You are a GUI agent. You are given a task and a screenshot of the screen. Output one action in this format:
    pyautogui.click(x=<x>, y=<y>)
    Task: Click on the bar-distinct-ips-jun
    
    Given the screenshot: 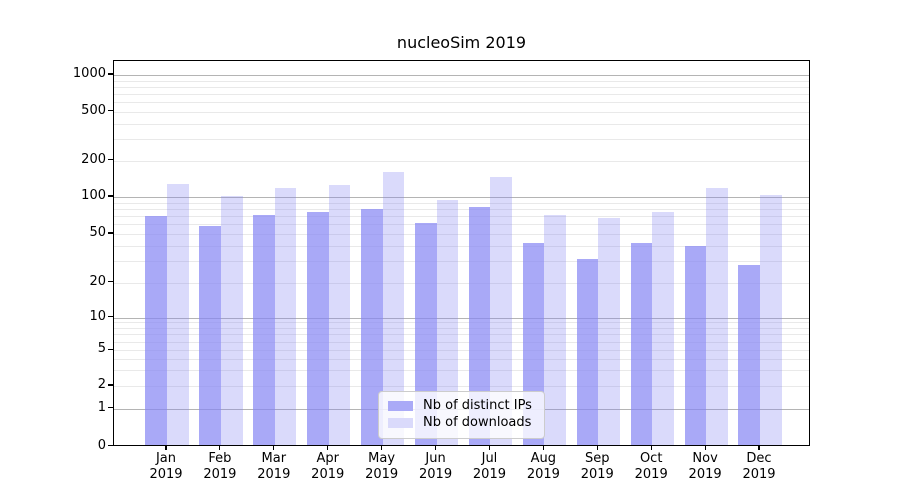 What is the action you would take?
    pyautogui.click(x=425, y=334)
    